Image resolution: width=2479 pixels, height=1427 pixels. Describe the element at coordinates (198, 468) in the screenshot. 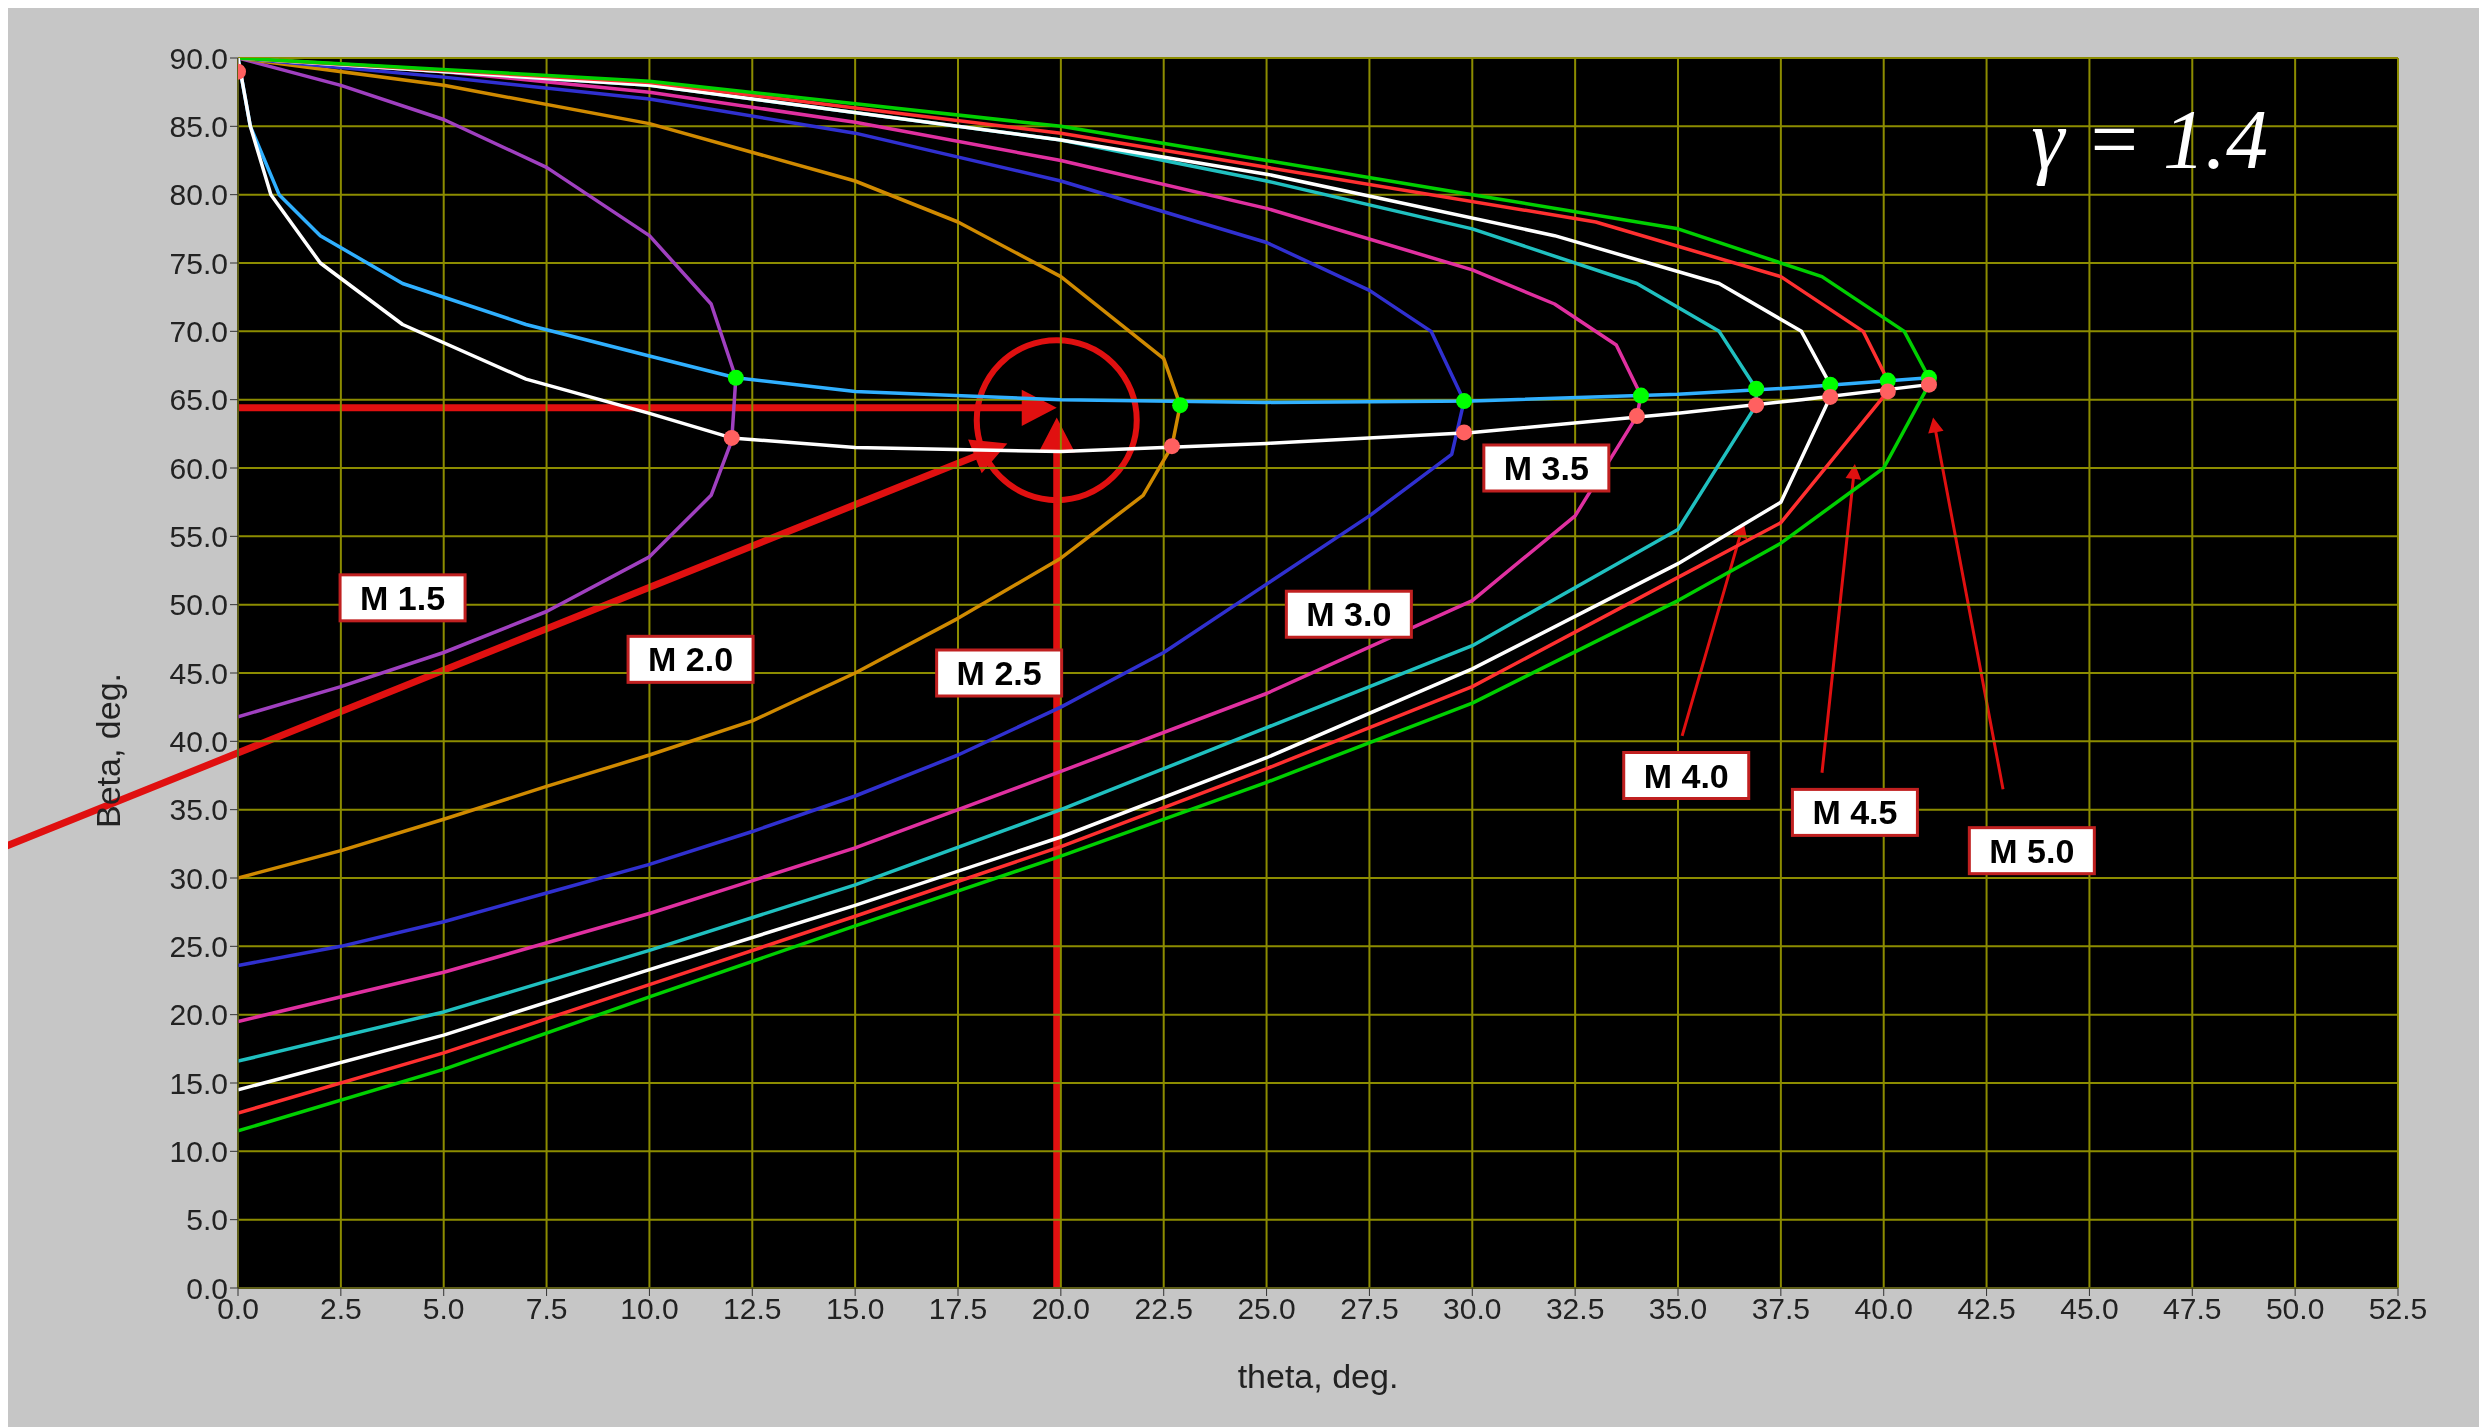

I see `y-tick-label: 60.0` at that location.